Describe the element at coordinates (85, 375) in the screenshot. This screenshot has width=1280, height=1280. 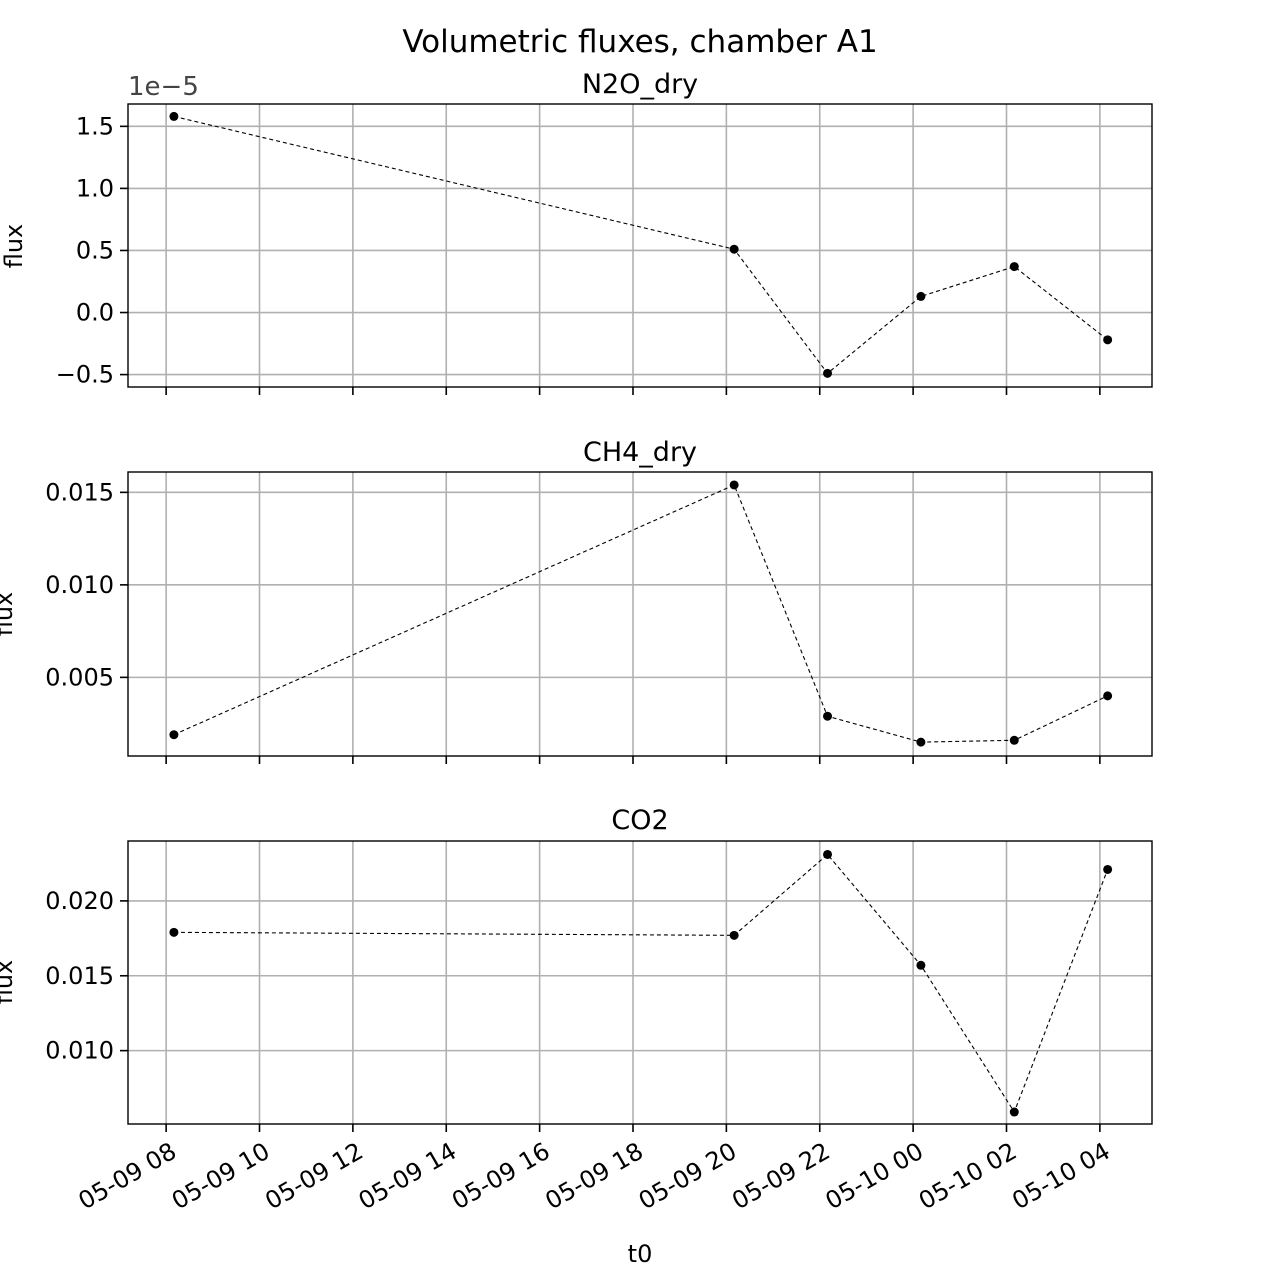
I see `y-tick-label: −0.5` at that location.